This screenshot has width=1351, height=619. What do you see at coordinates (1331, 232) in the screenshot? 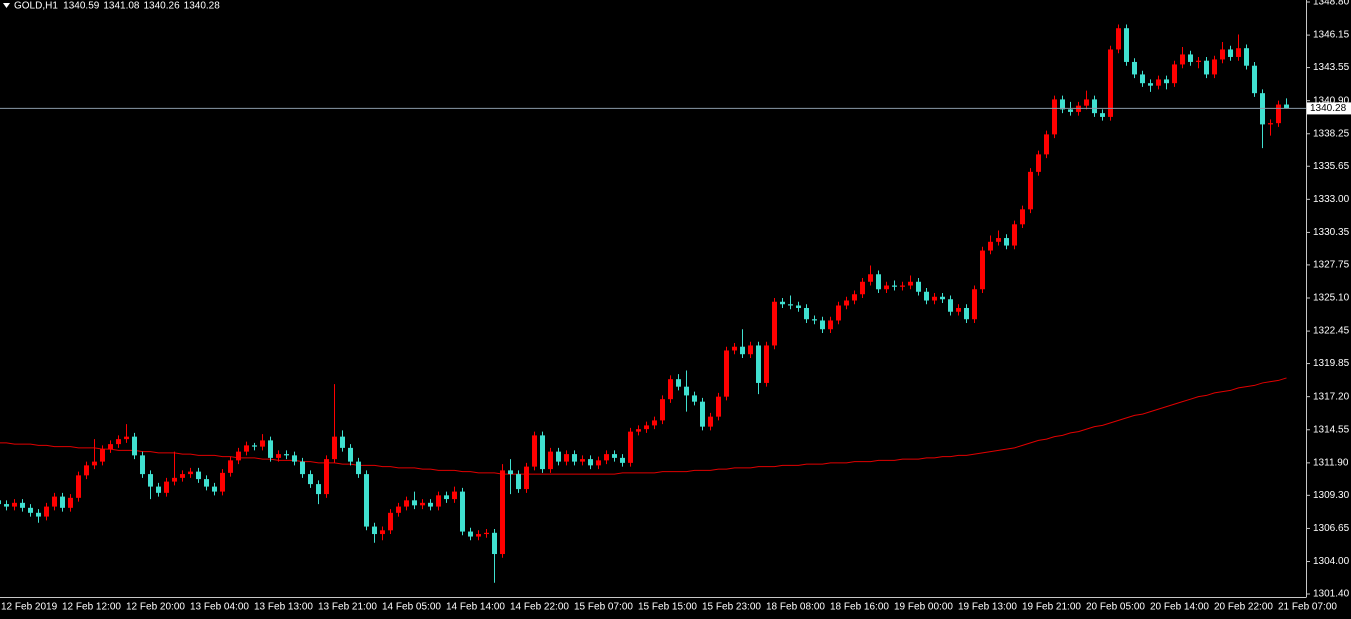
I see `y-tick-label: 1330.35` at bounding box center [1331, 232].